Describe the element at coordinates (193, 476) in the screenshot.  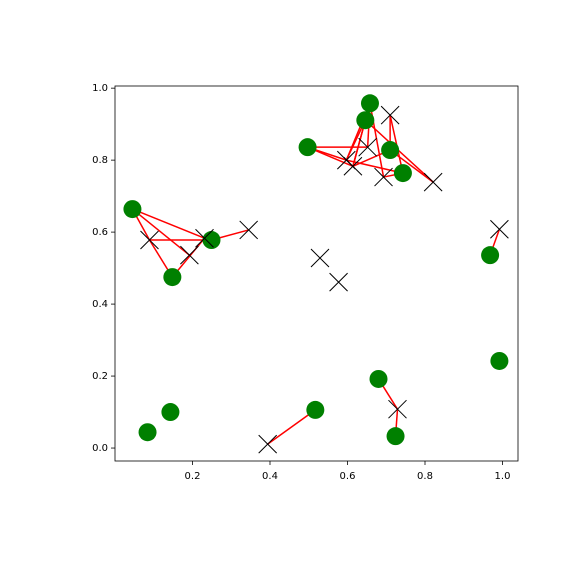
I see `x-tick-label: 0.2` at that location.